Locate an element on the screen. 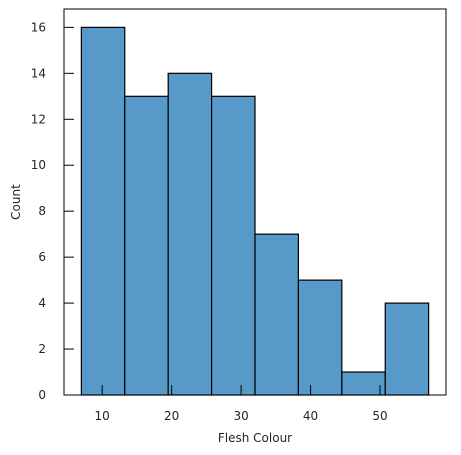  x-tick-label: 40 is located at coordinates (310, 416).